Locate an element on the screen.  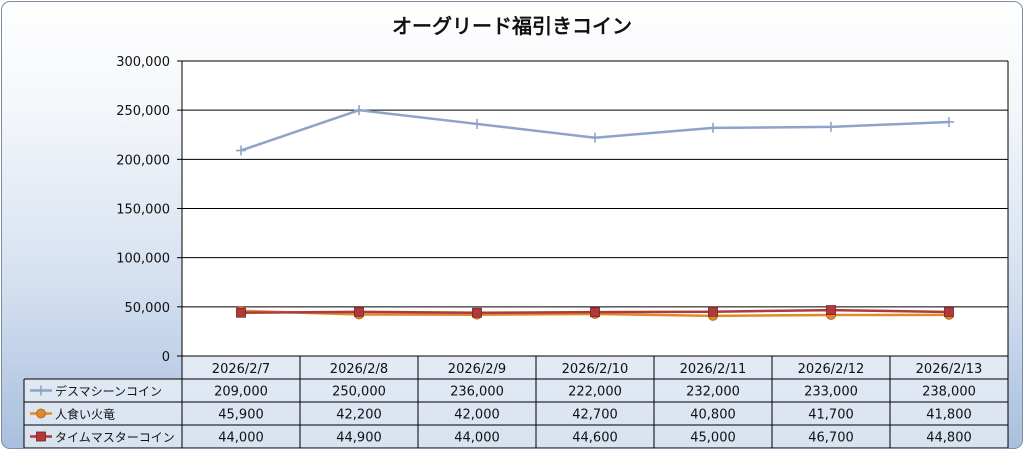
data-value-label: 250,000 is located at coordinates (359, 392).